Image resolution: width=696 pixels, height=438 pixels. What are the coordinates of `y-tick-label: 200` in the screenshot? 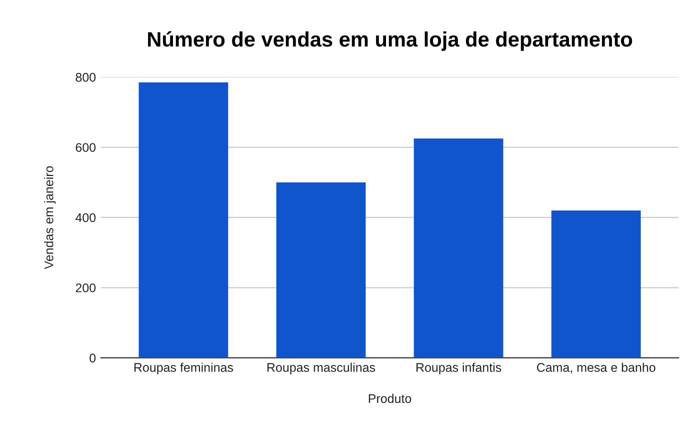 It's located at (86, 287).